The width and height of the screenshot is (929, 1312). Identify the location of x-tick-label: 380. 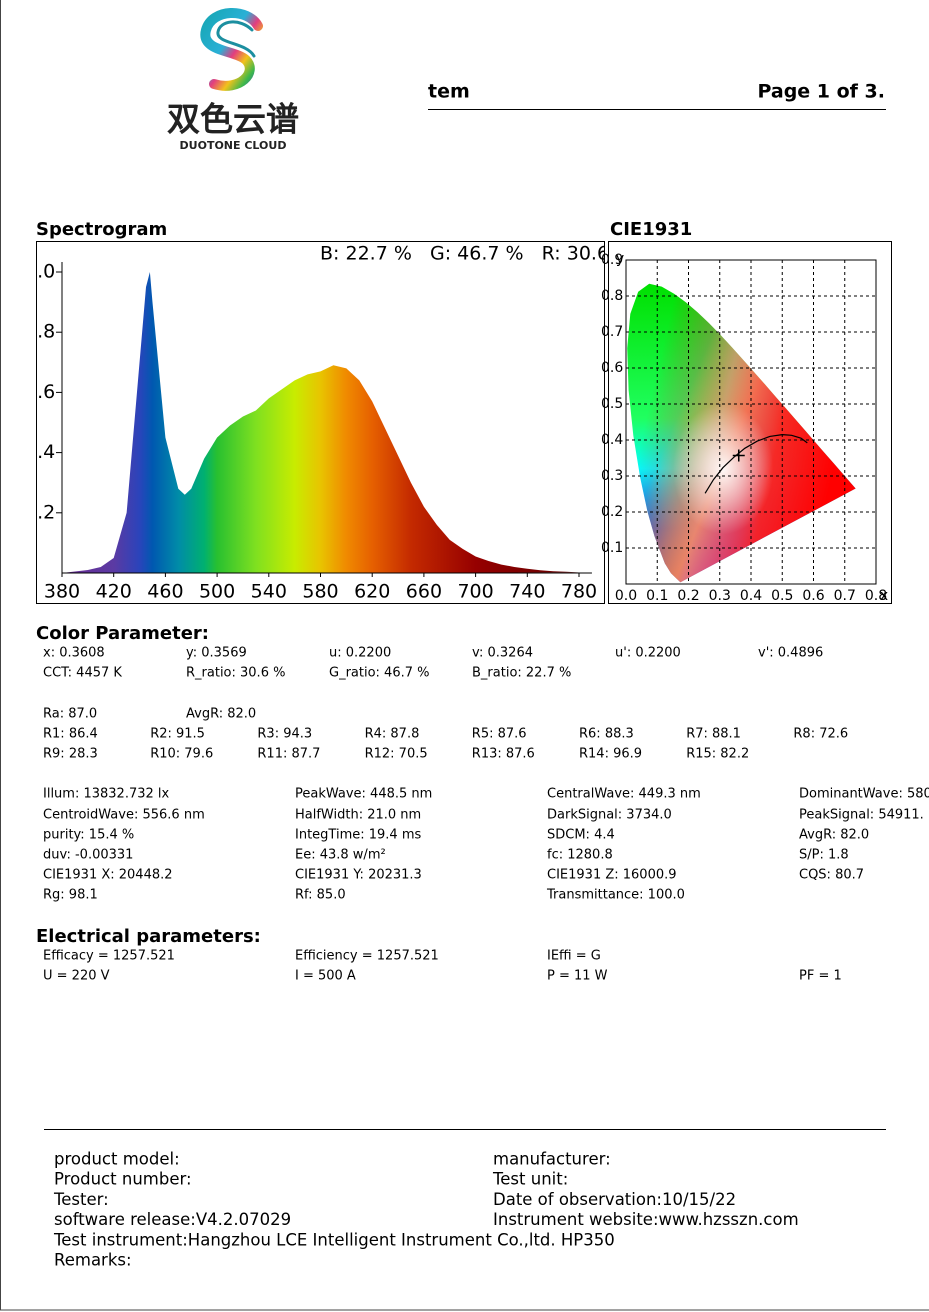
(62, 592).